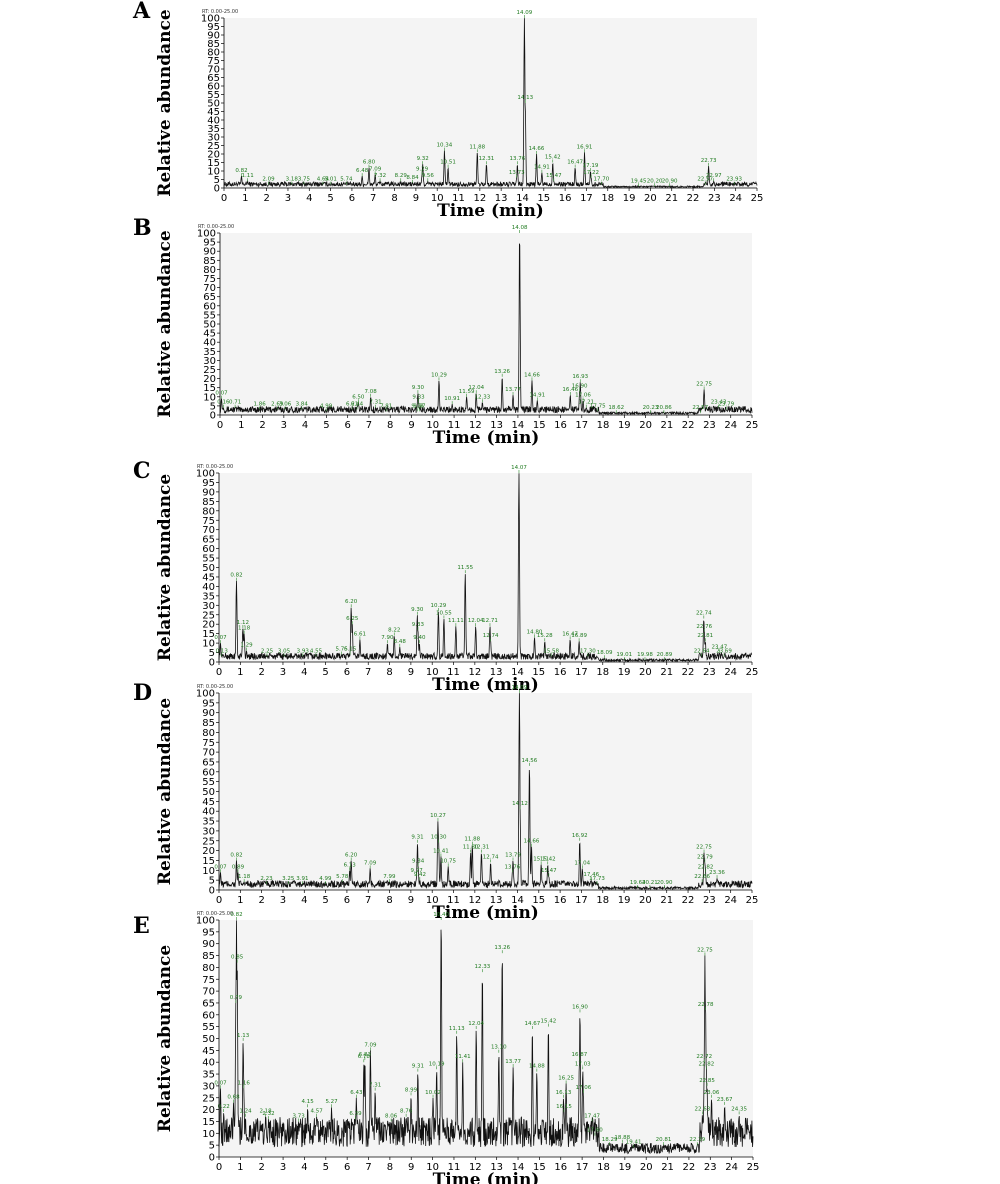  I want to click on peak-label: 0.16, so click(223, 403).